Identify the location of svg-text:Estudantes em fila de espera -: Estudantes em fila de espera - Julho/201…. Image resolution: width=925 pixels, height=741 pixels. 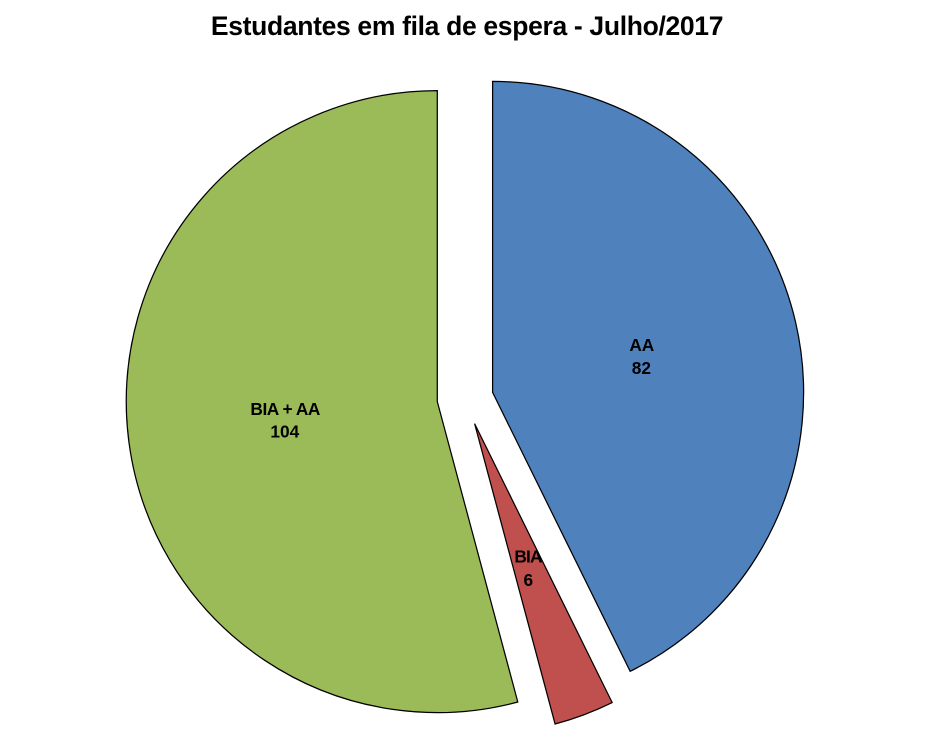
(467, 26).